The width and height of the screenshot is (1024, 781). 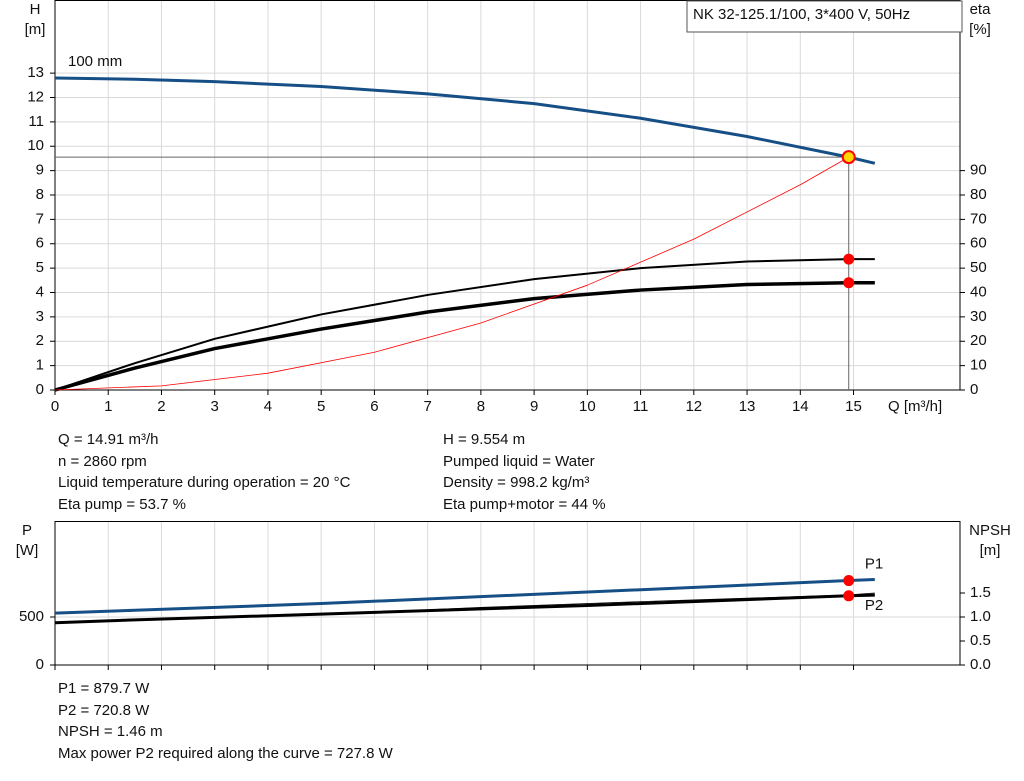 What do you see at coordinates (990, 530) in the screenshot?
I see `y2-axis-label: NPSH` at bounding box center [990, 530].